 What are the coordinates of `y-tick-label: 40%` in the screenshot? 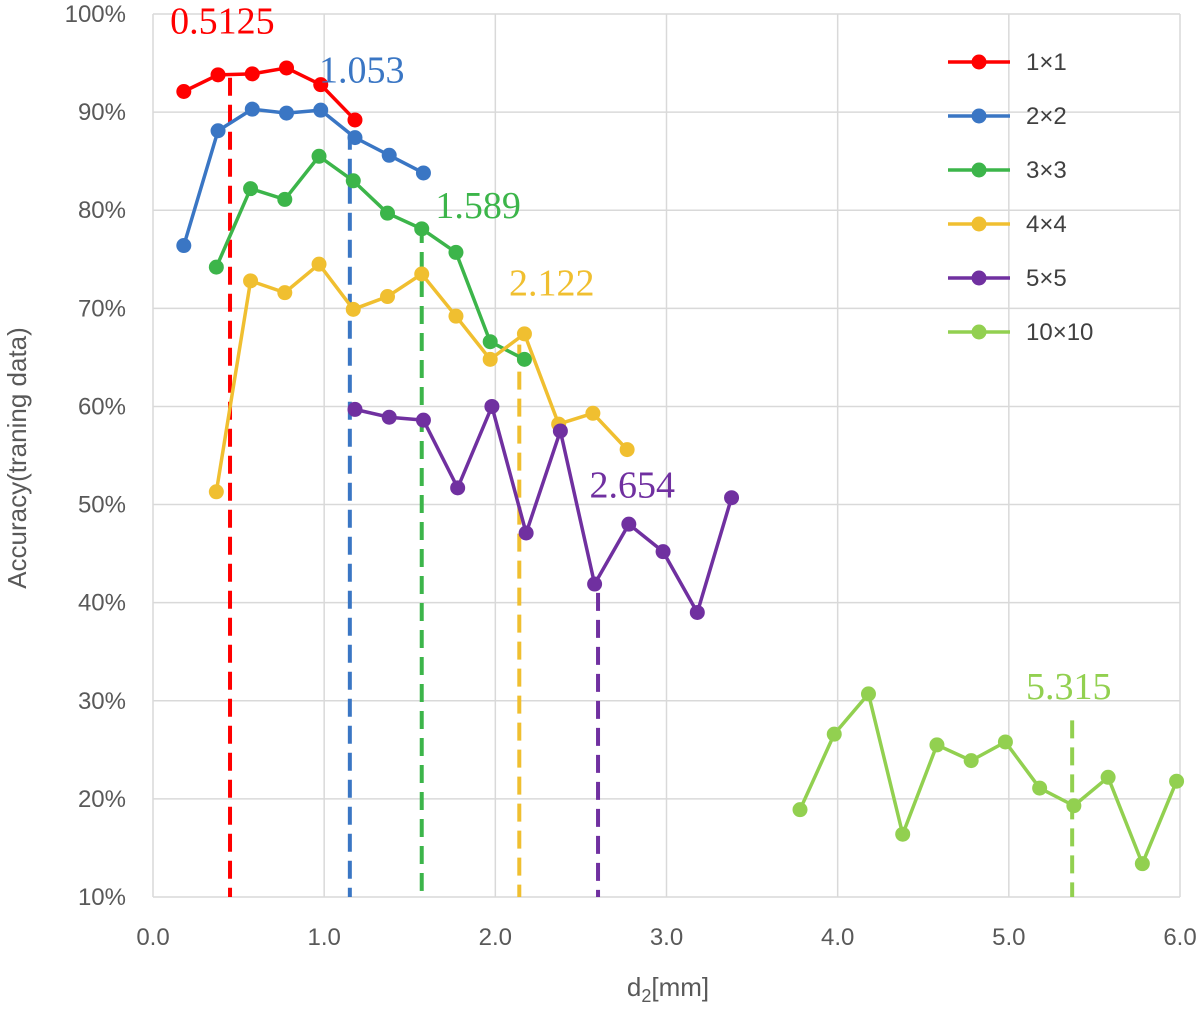 It's located at (102, 603).